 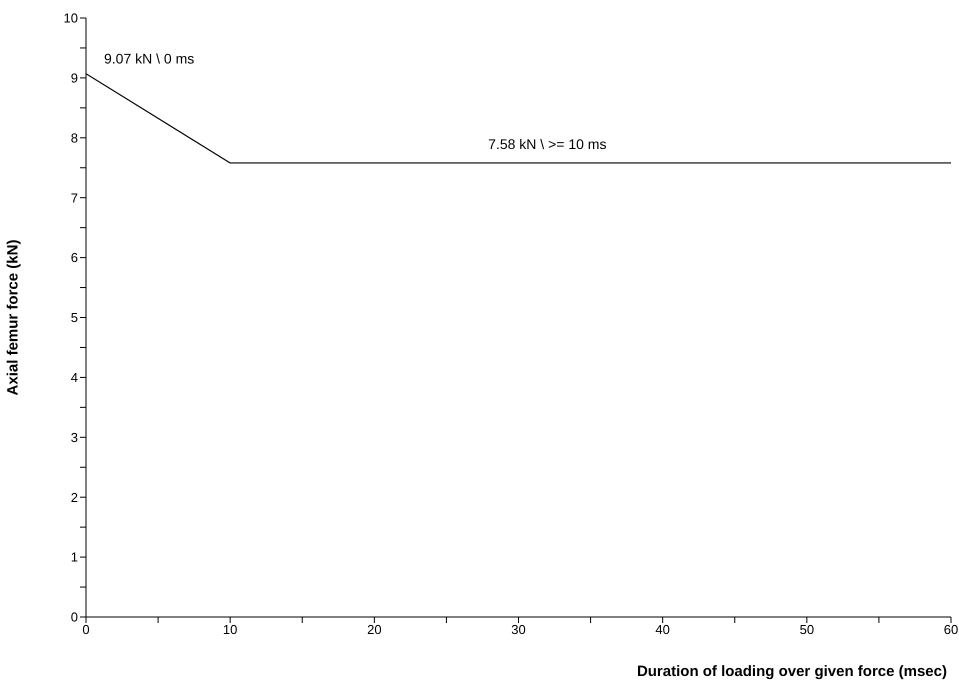 What do you see at coordinates (547, 144) in the screenshot?
I see `annotation: 7.58 kN \ >= 10 ms` at bounding box center [547, 144].